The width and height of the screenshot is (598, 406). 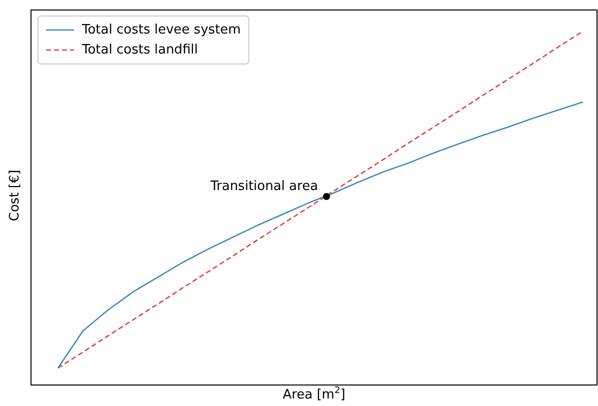 I want to click on annotation: Transitional area, so click(x=263, y=186).